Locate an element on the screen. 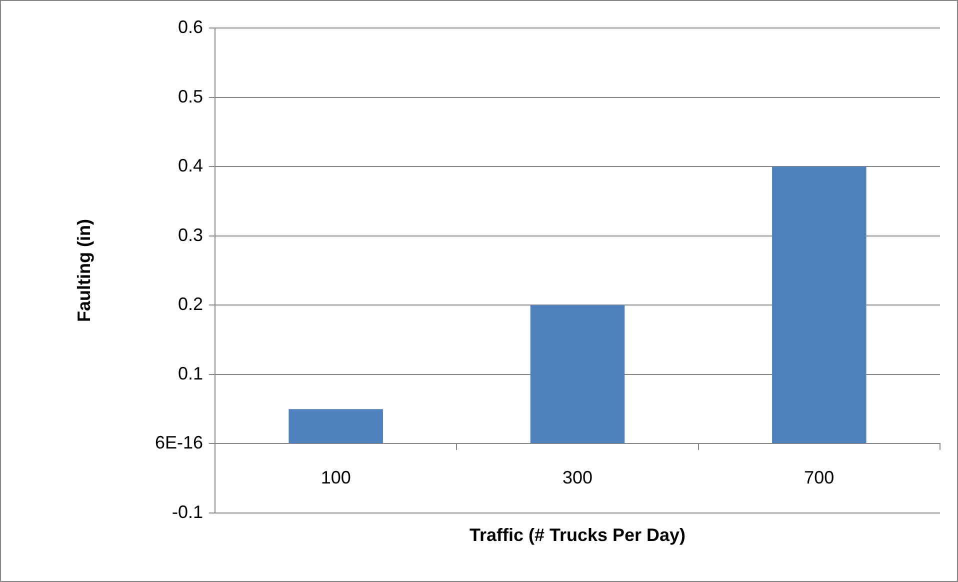 This screenshot has width=958, height=582. y-tick-label: 0.5 is located at coordinates (190, 96).